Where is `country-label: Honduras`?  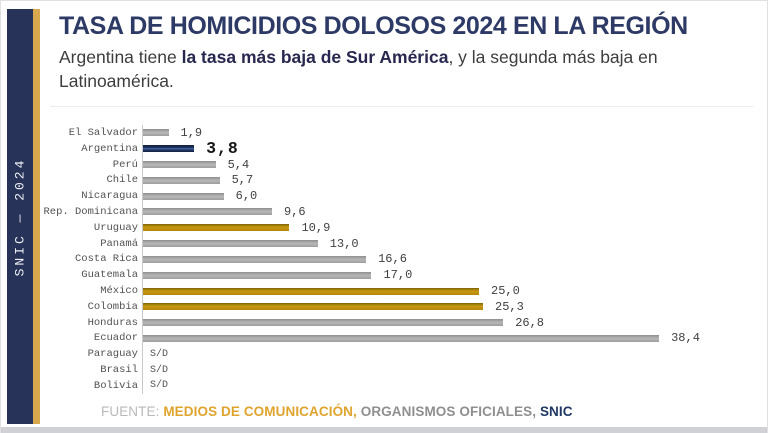
country-label: Honduras is located at coordinates (112, 322).